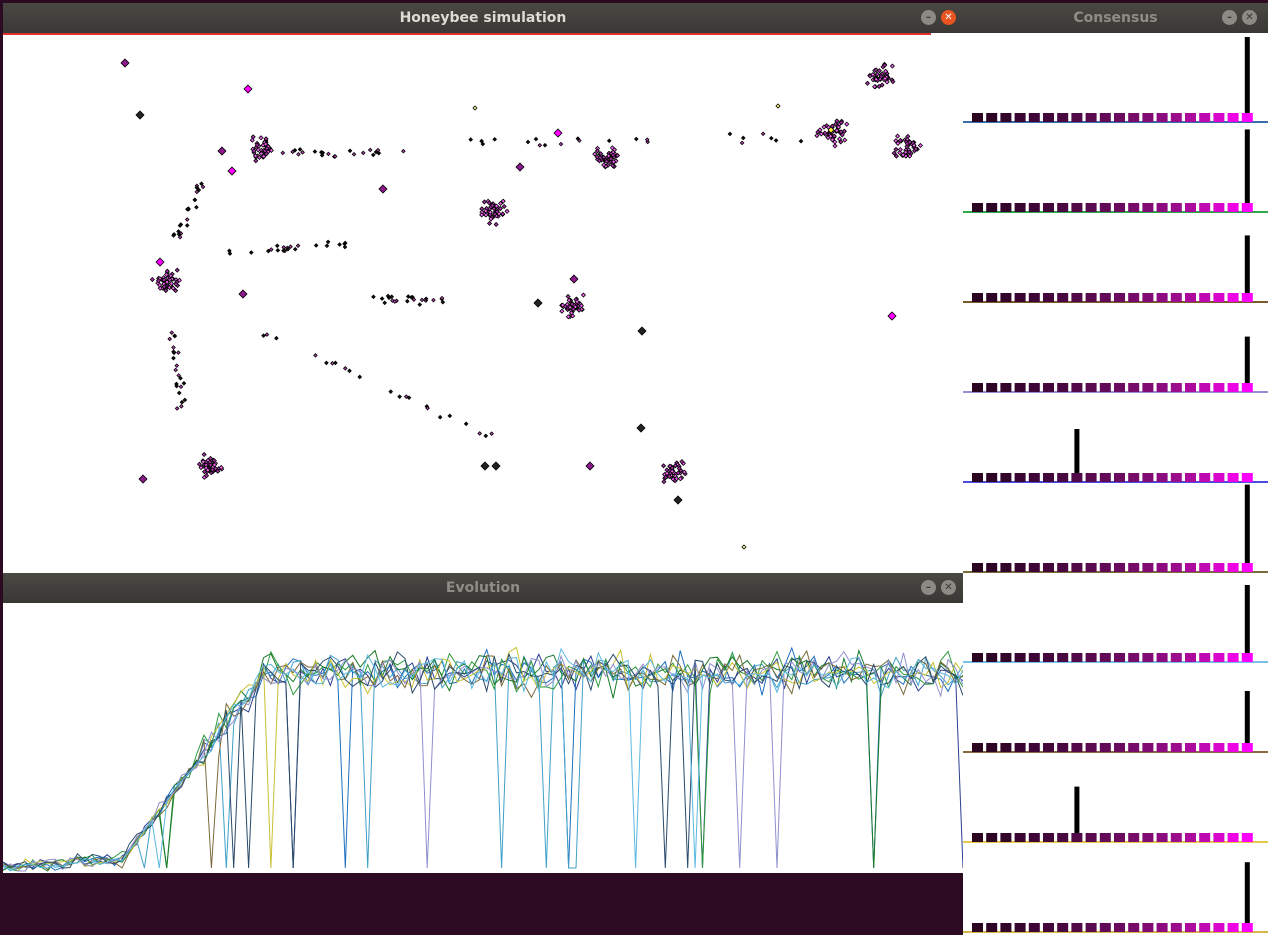  I want to click on evolution-titlebar: Evolution – ✕, so click(483, 588).